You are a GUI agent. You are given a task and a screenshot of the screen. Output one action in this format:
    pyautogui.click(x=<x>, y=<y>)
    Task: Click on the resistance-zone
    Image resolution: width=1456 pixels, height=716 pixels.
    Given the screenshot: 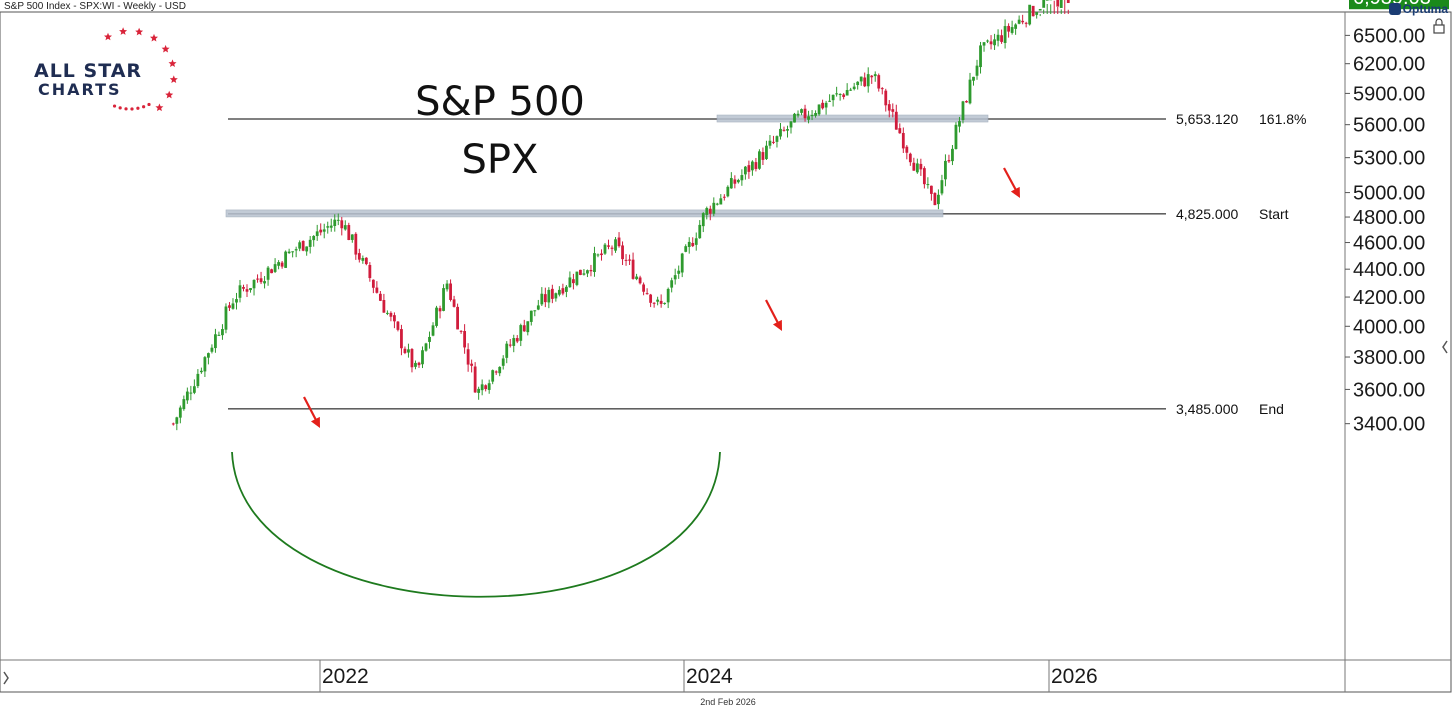 What is the action you would take?
    pyautogui.click(x=852, y=118)
    